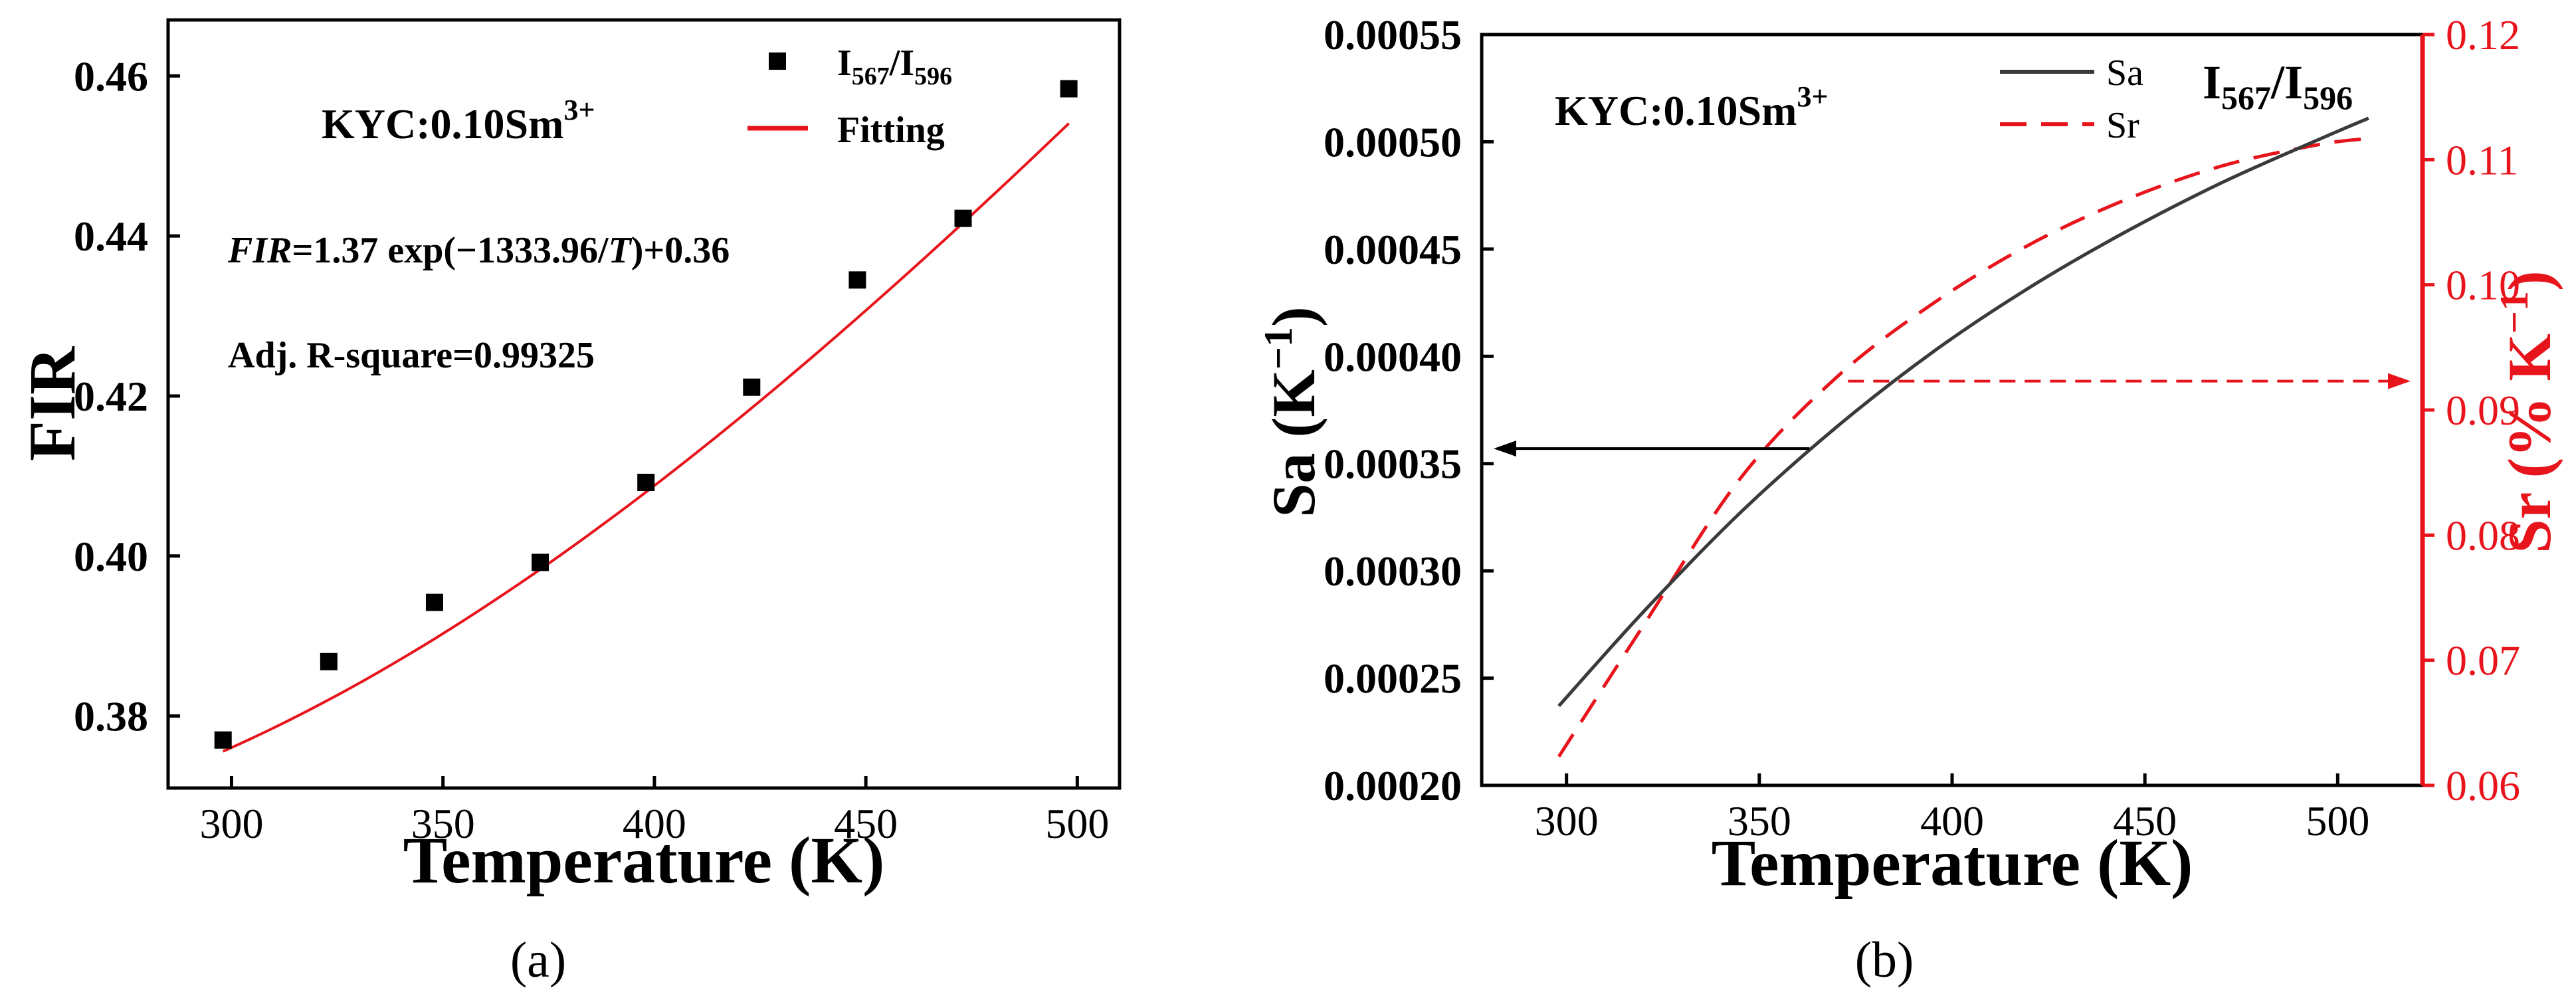  What do you see at coordinates (1505, 449) in the screenshot?
I see `arrow-to-left-axis-head` at bounding box center [1505, 449].